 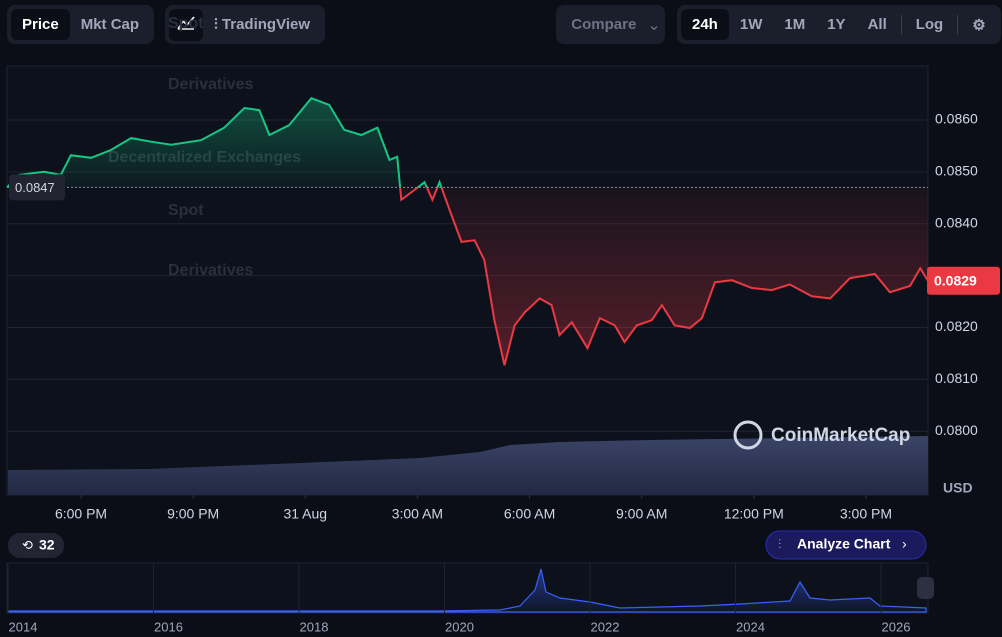 I want to click on tab: Mkt Cap, so click(x=110, y=24).